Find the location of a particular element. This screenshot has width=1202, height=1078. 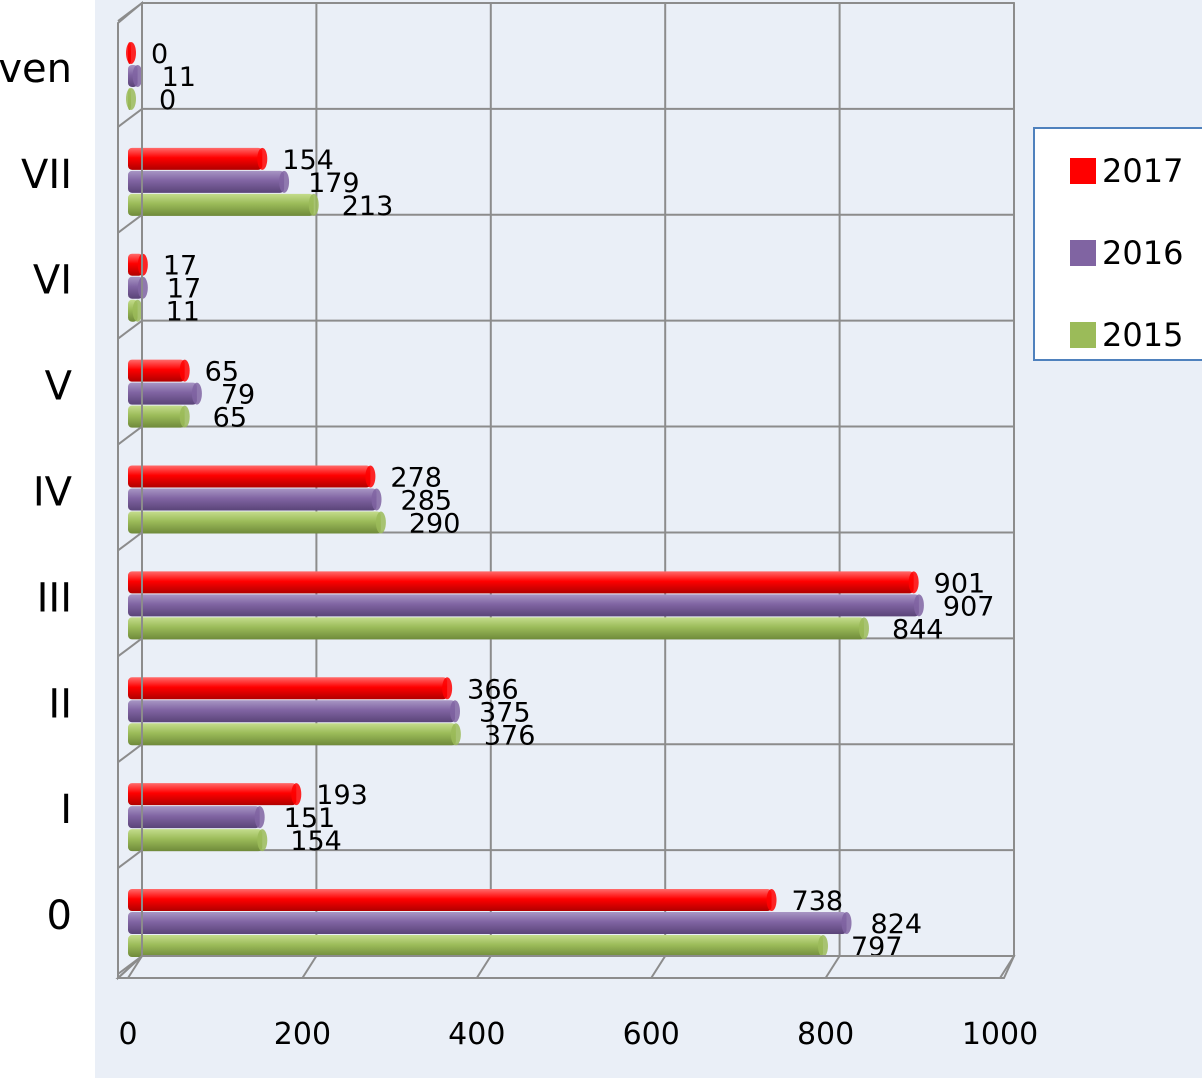

x-tick-label: 400 is located at coordinates (476, 1034).